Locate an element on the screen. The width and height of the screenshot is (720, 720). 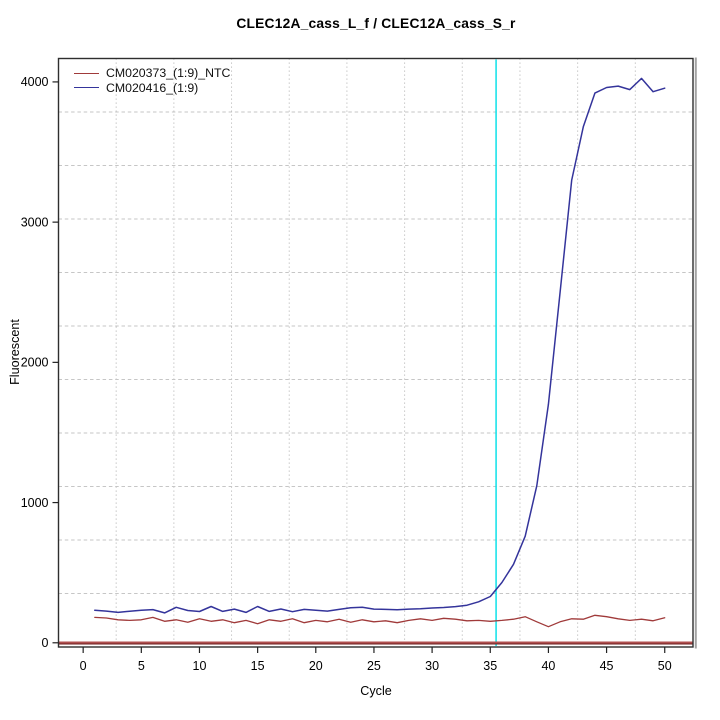
x-ticks: 0 5 10 15 20 25 30 35 40 45 50 is located at coordinates (376, 660).